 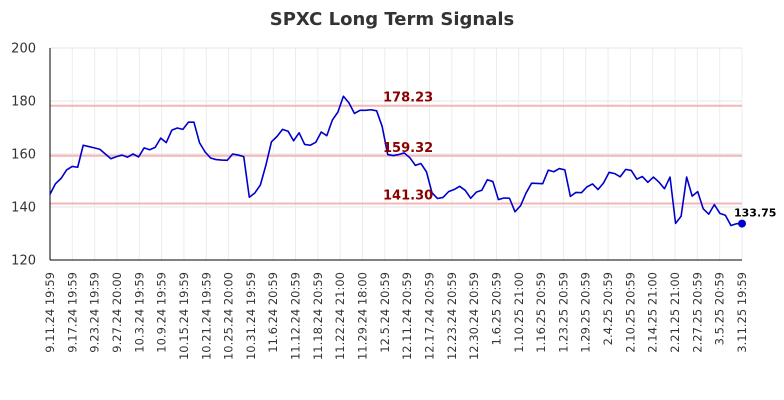 I want to click on x-tick-label: 1.10.25 21:00, so click(x=519, y=312).